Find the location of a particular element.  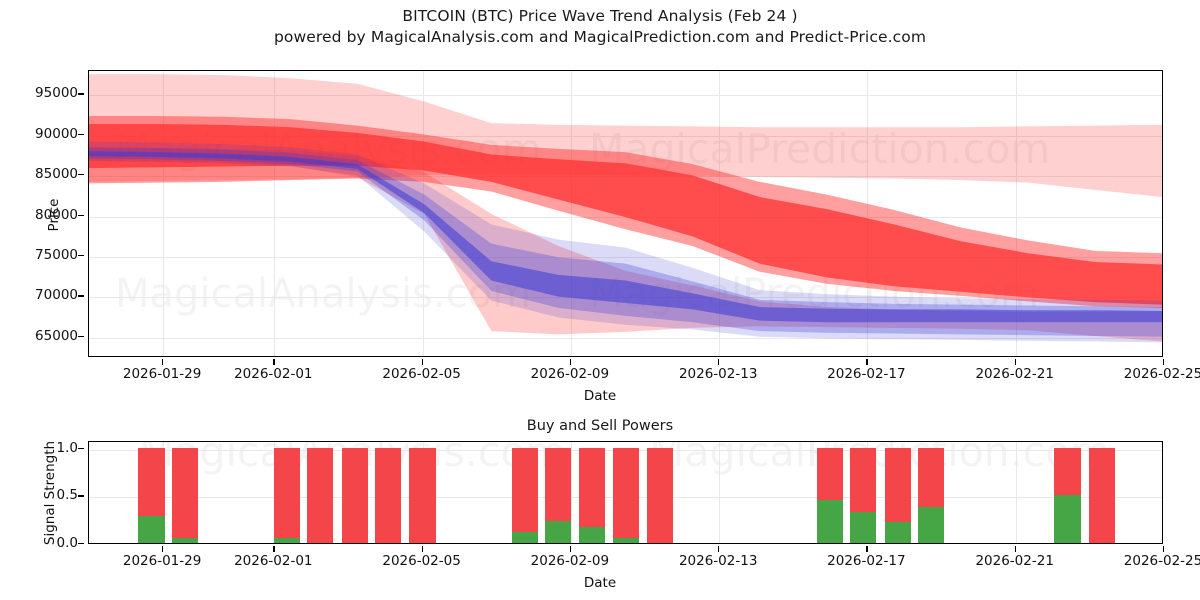

signal-chart-title: Buy and Sell Powers is located at coordinates (600, 426).